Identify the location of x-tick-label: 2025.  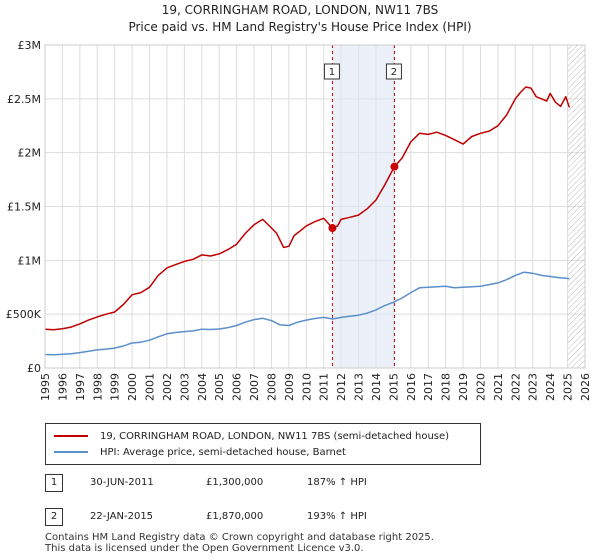
(568, 387).